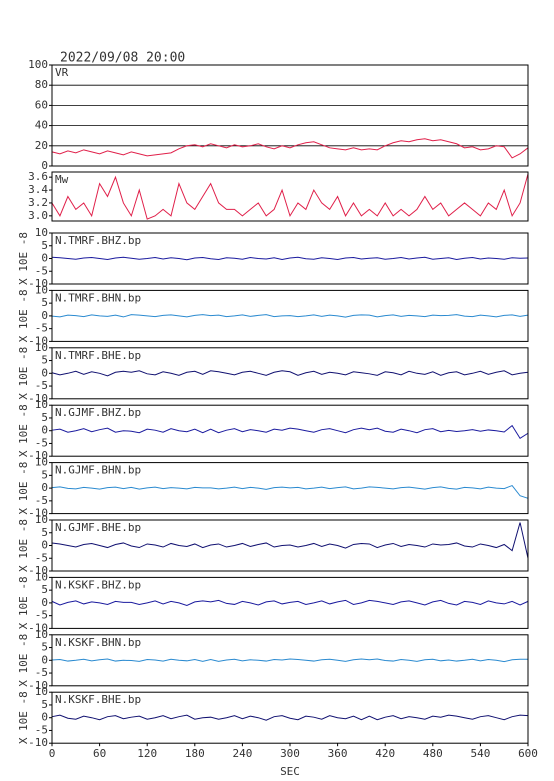 The height and width of the screenshot is (781, 554). I want to click on series-label: Mw, so click(62, 179).